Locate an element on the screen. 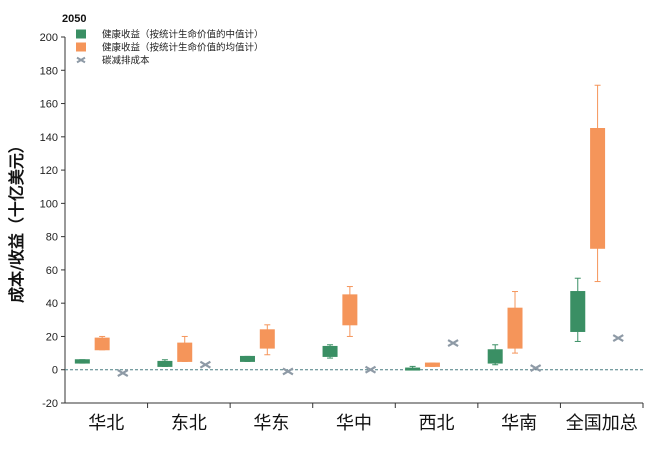  y-tick-label: 120 is located at coordinates (49, 171).